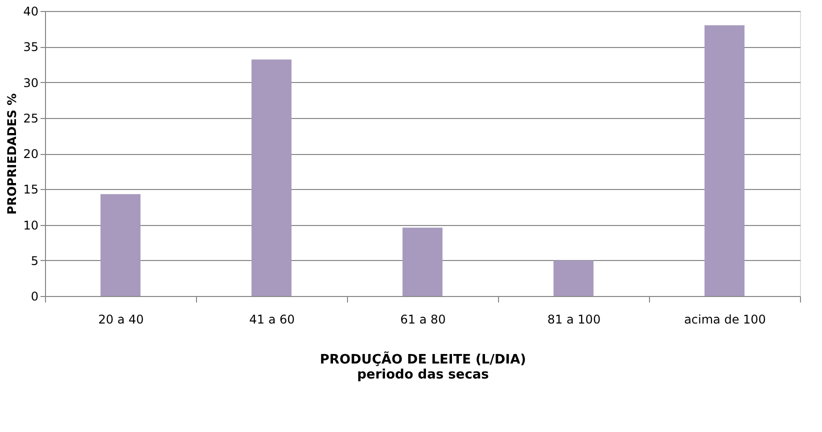 The width and height of the screenshot is (822, 432). Describe the element at coordinates (30, 11) in the screenshot. I see `y-tick-label: 40` at that location.